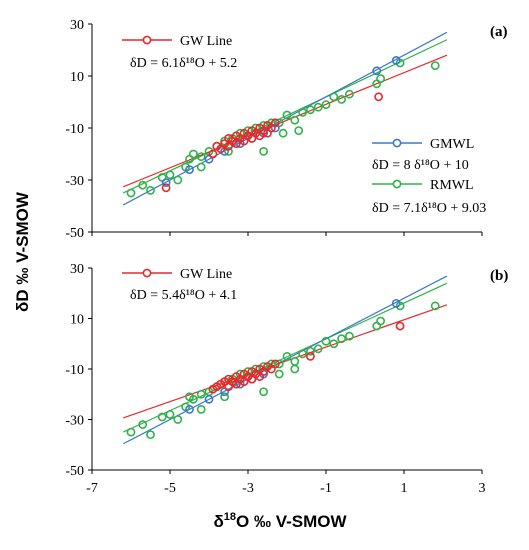 The image size is (529, 550). What do you see at coordinates (183, 63) in the screenshot?
I see `legend-equation-gw: δD = 6.1δ¹⁸O + 5.2` at bounding box center [183, 63].